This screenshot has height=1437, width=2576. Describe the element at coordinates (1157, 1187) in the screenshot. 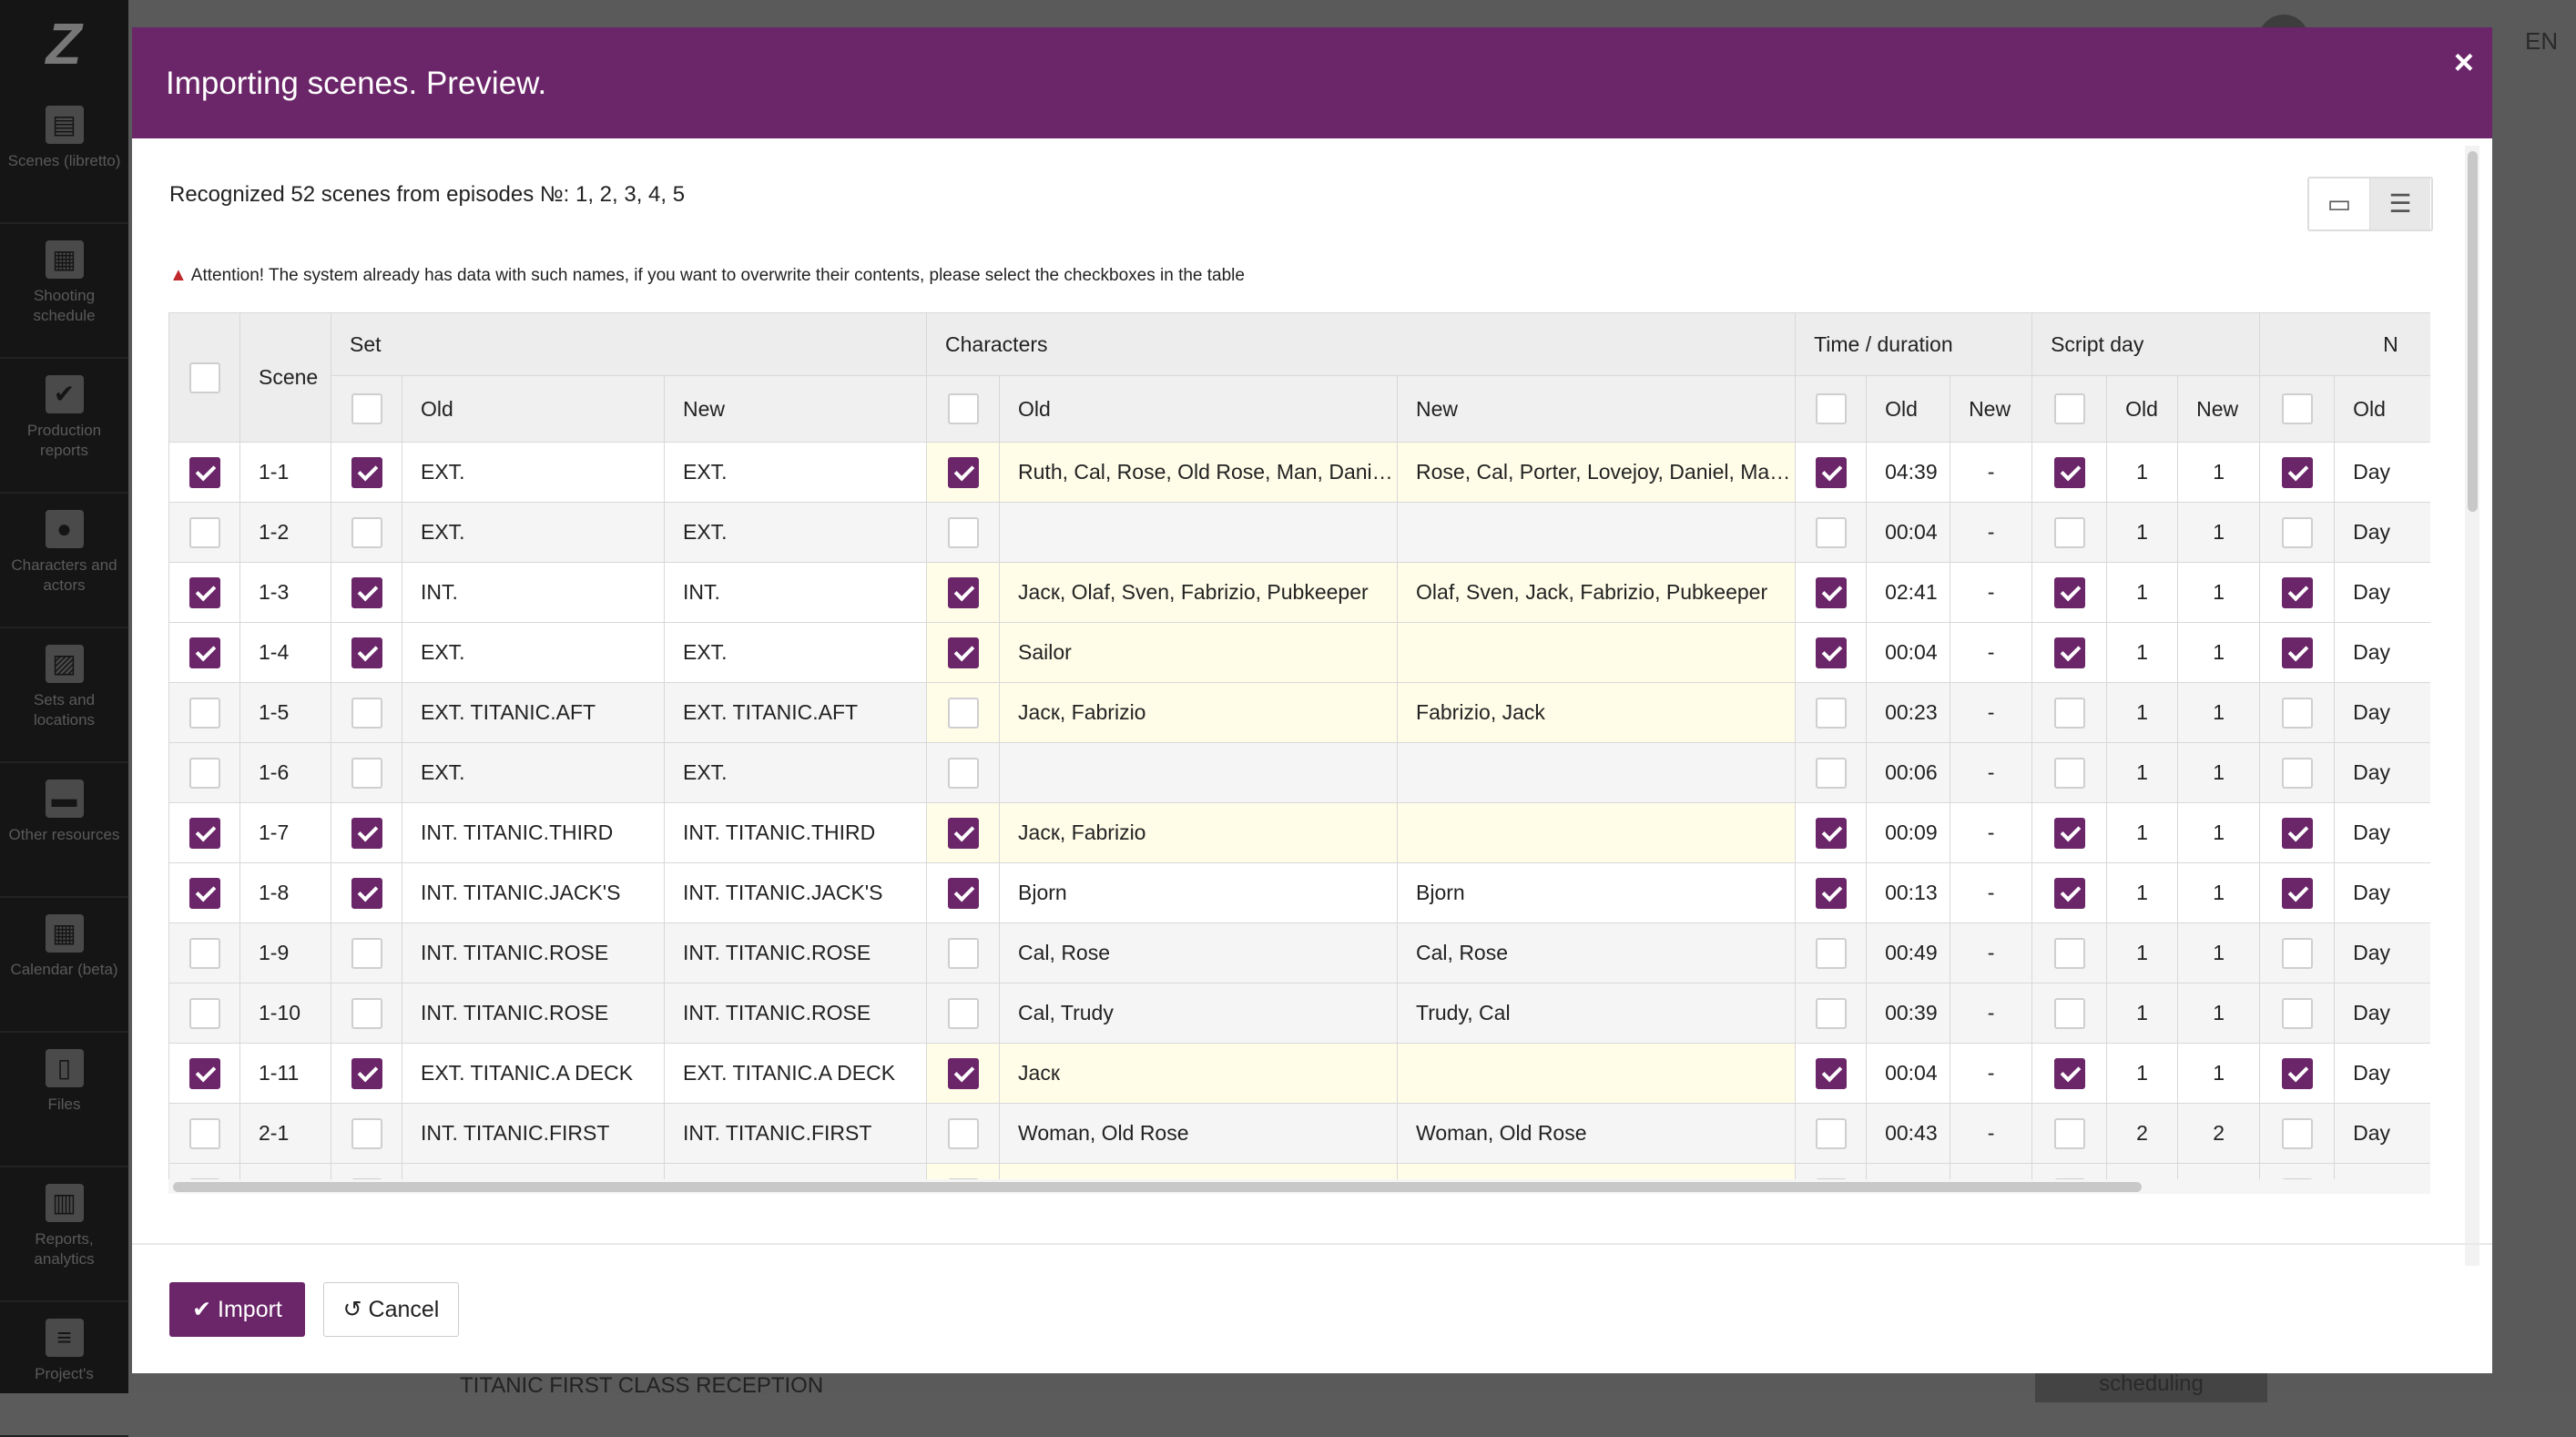

I see `table-horizontal-scrollbar-thumb` at that location.